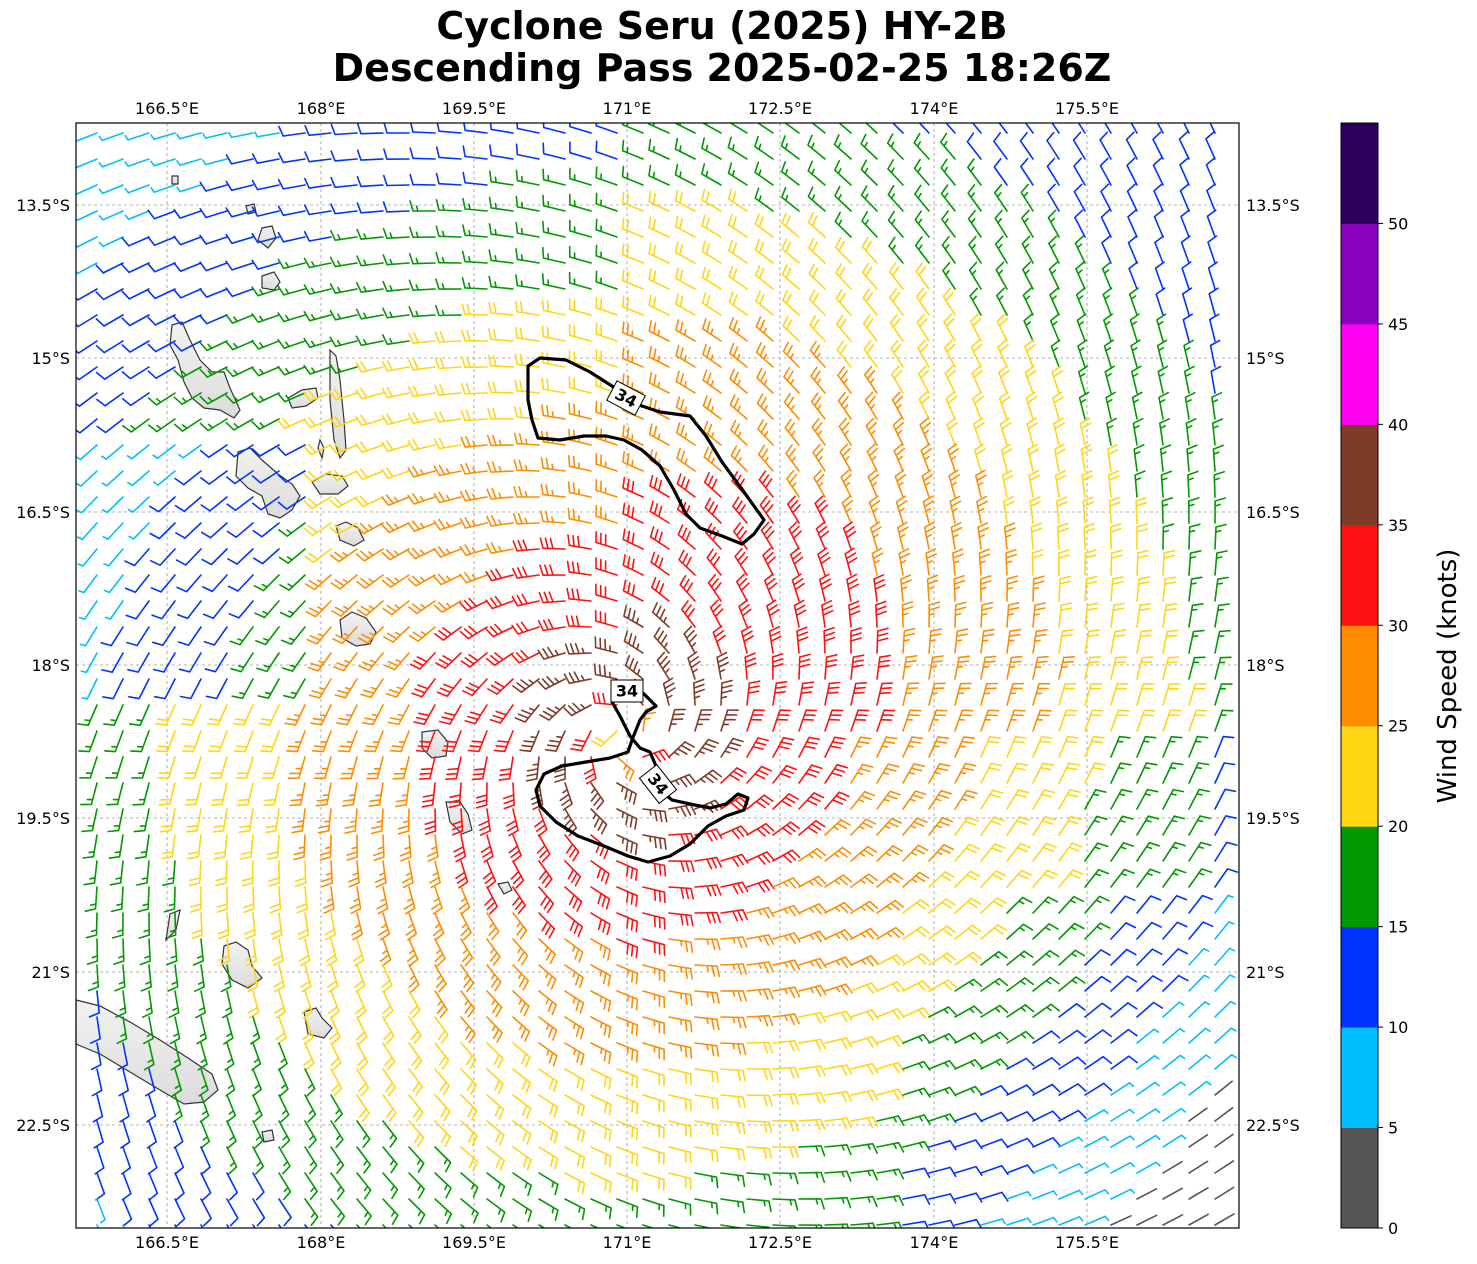 The width and height of the screenshot is (1477, 1264). What do you see at coordinates (242, 965) in the screenshot?
I see `island-lifou` at bounding box center [242, 965].